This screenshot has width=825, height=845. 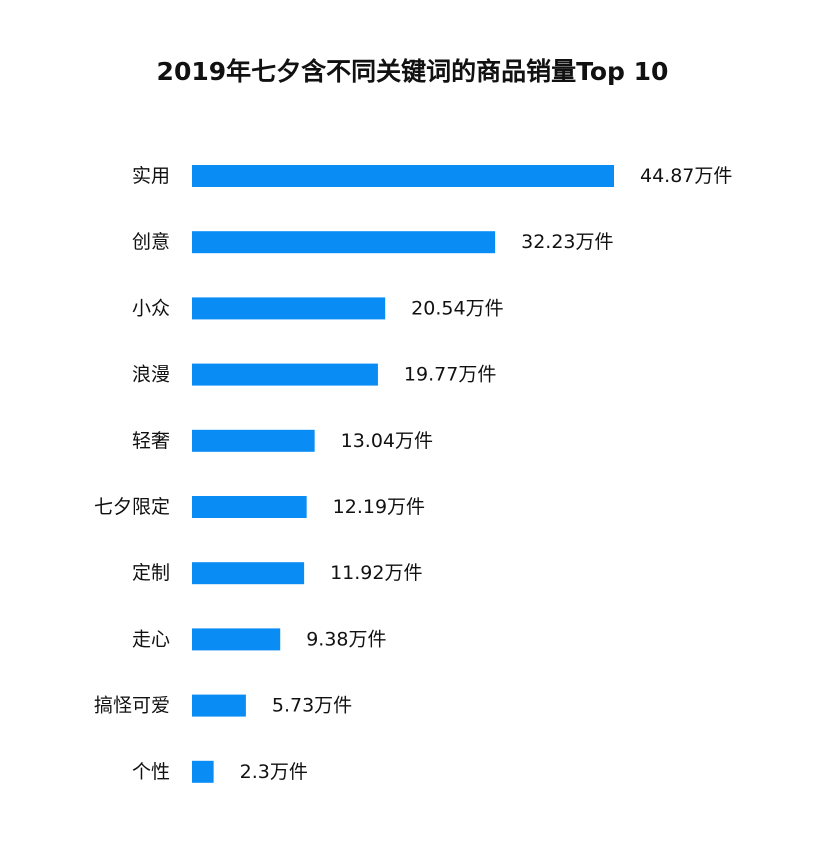 What do you see at coordinates (412, 71) in the screenshot?
I see `chart-title: 2019年七夕含不同关键词的商品销量Top 10` at bounding box center [412, 71].